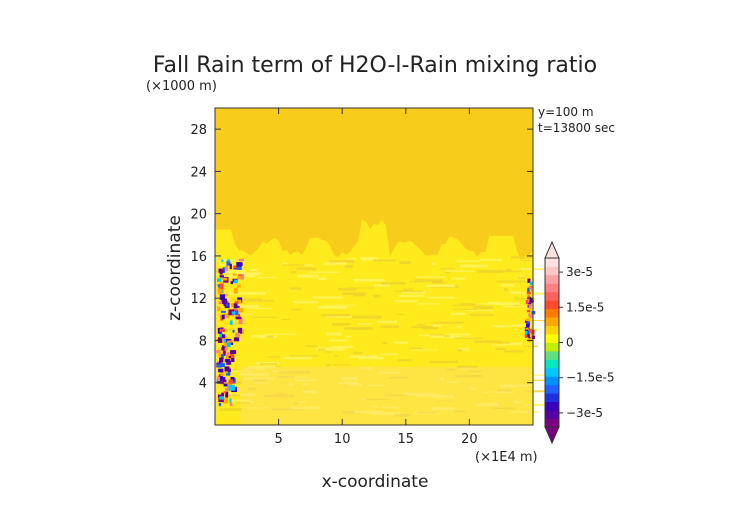  What do you see at coordinates (198, 130) in the screenshot?
I see `y-tick-label: 28` at bounding box center [198, 130].